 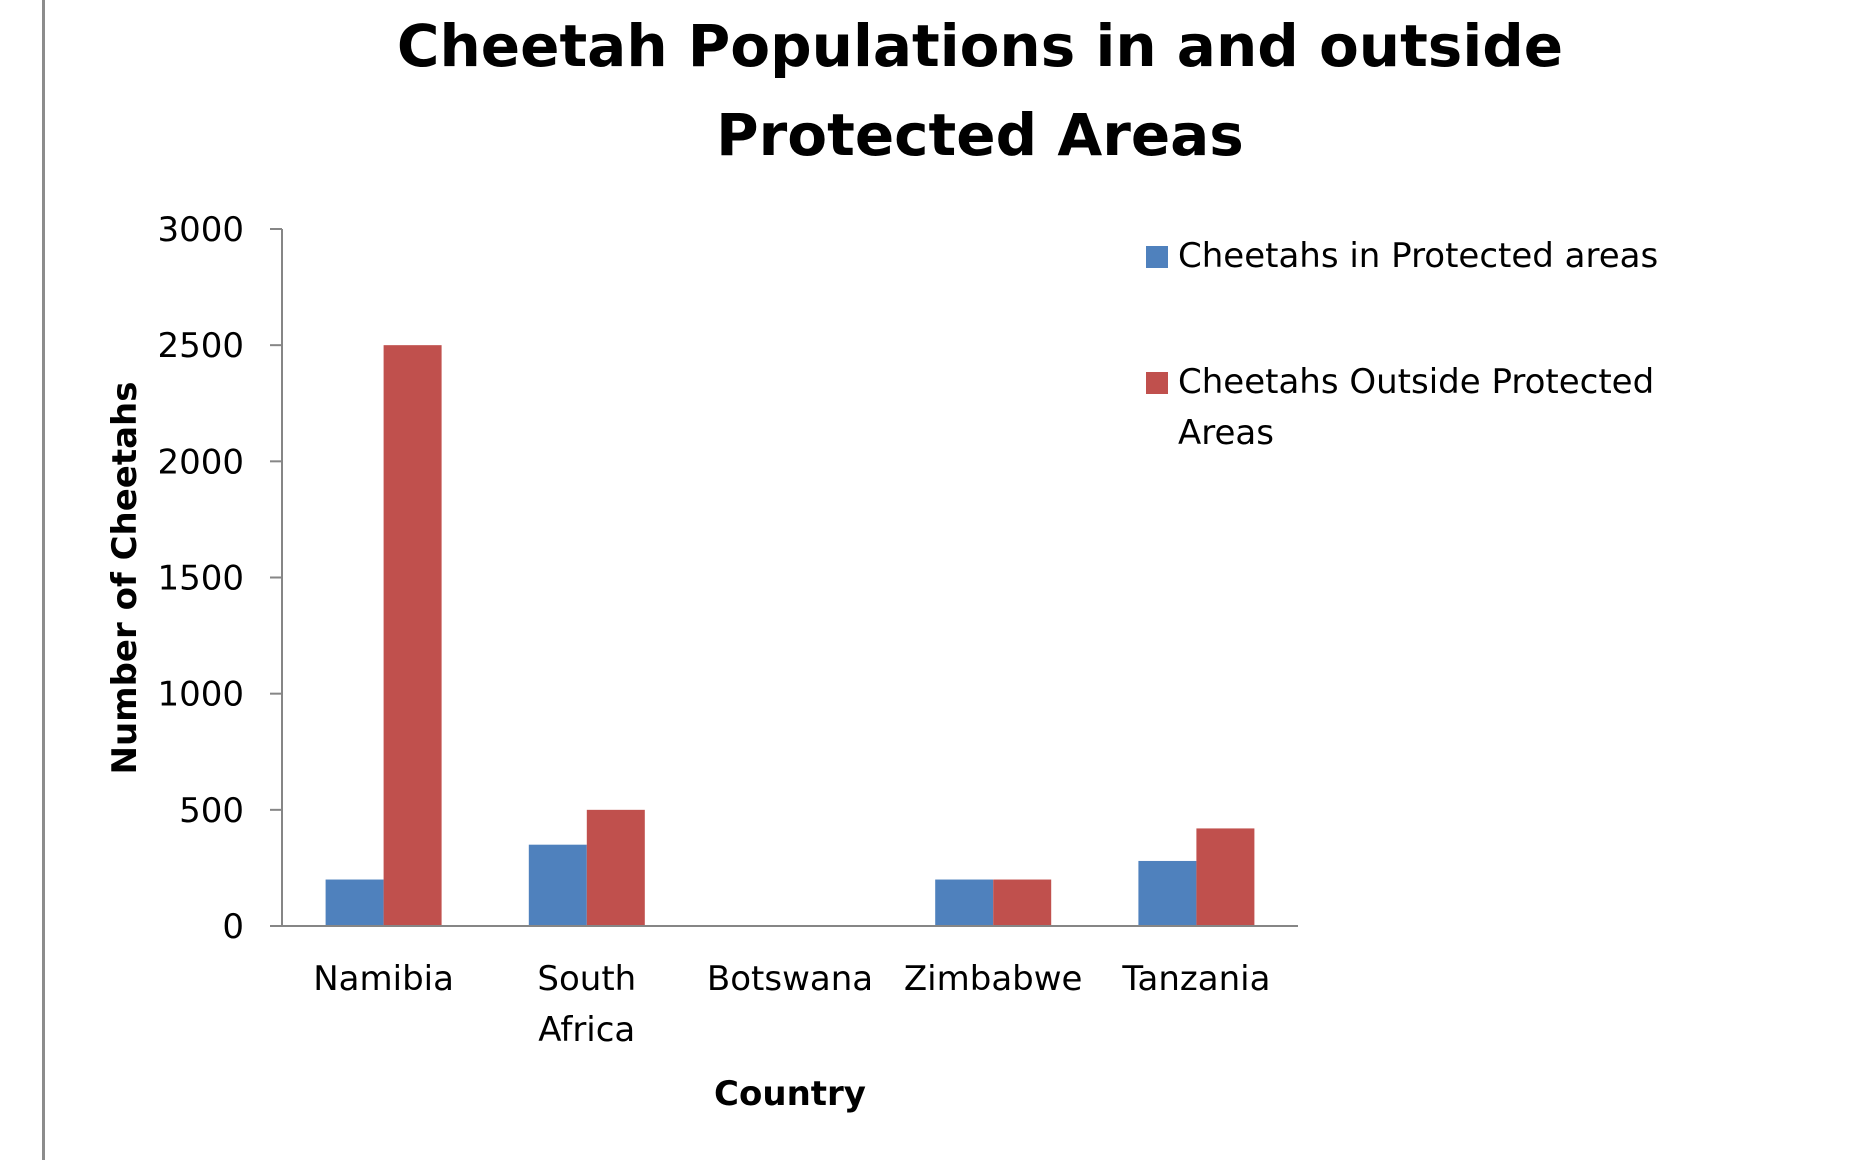 I want to click on y-tick-label: 2500, so click(x=200, y=346).